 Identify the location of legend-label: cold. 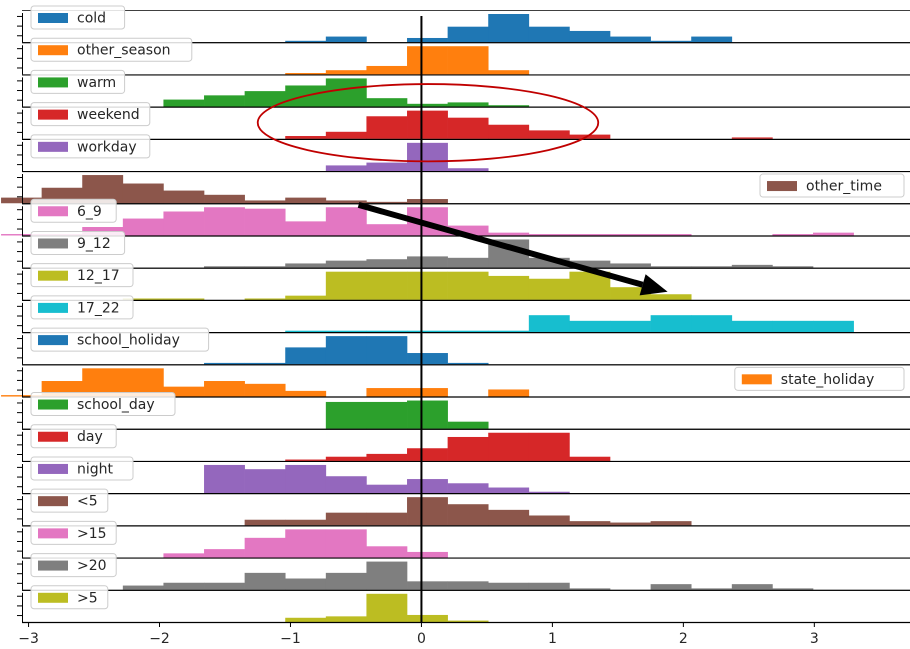
(91, 19).